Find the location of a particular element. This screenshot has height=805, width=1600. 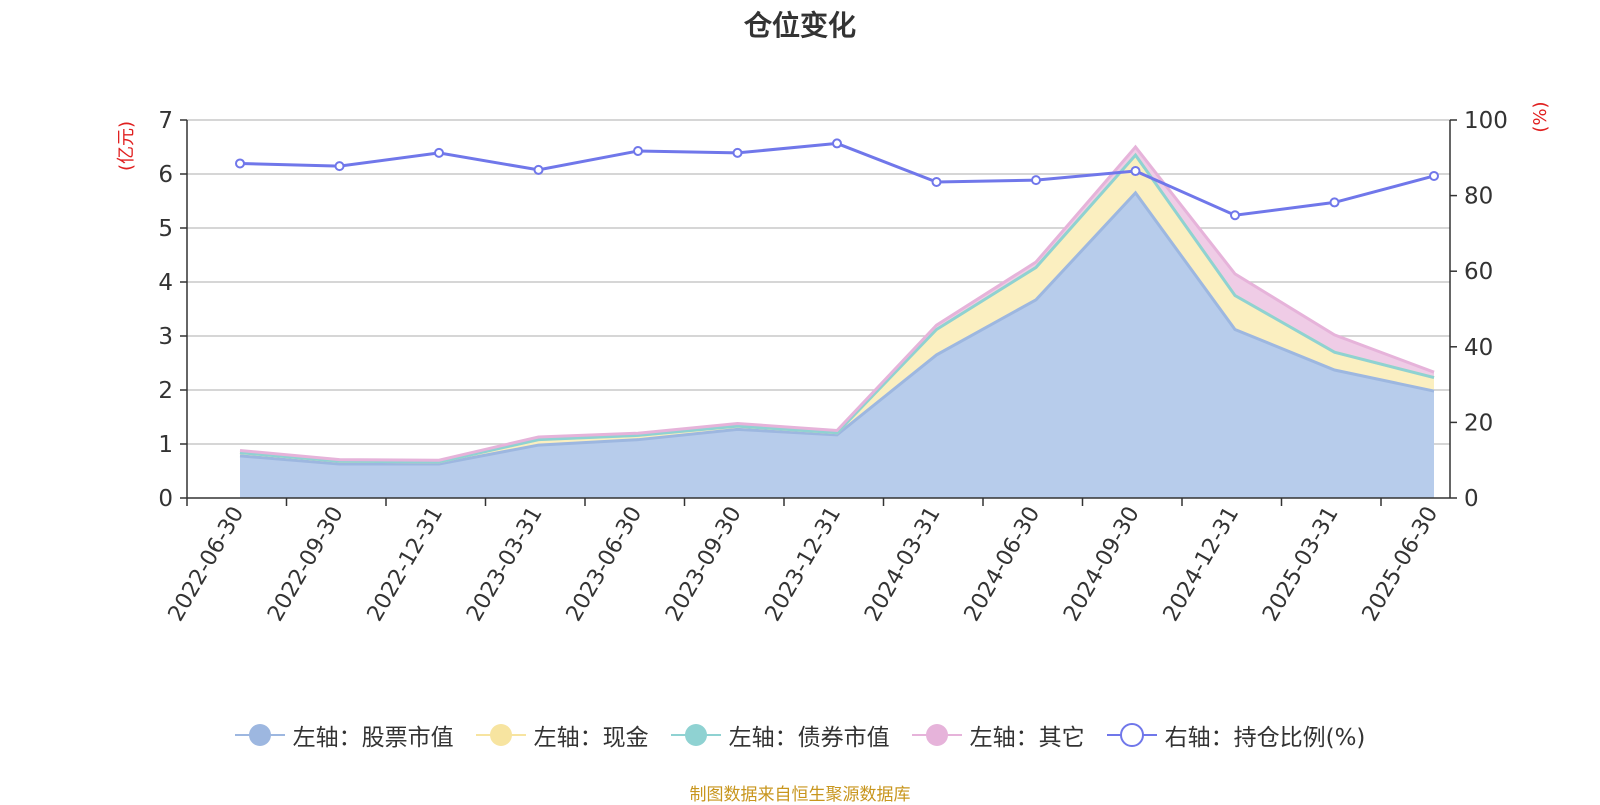

x-tick-label: 2022-09-30 is located at coordinates (306, 564).